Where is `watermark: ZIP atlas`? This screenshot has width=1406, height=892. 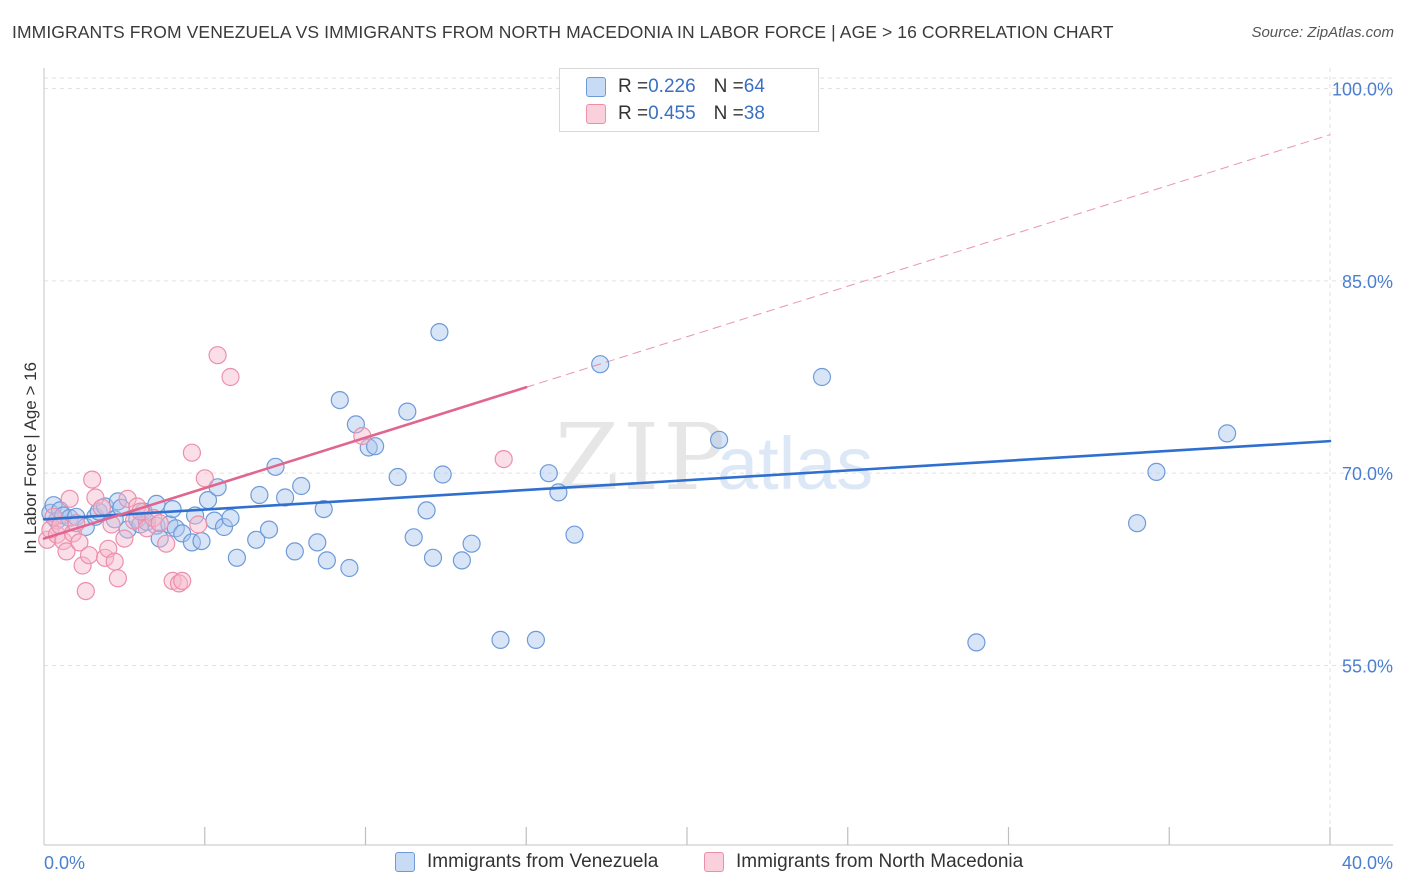 watermark: ZIP atlas is located at coordinates (714, 457).